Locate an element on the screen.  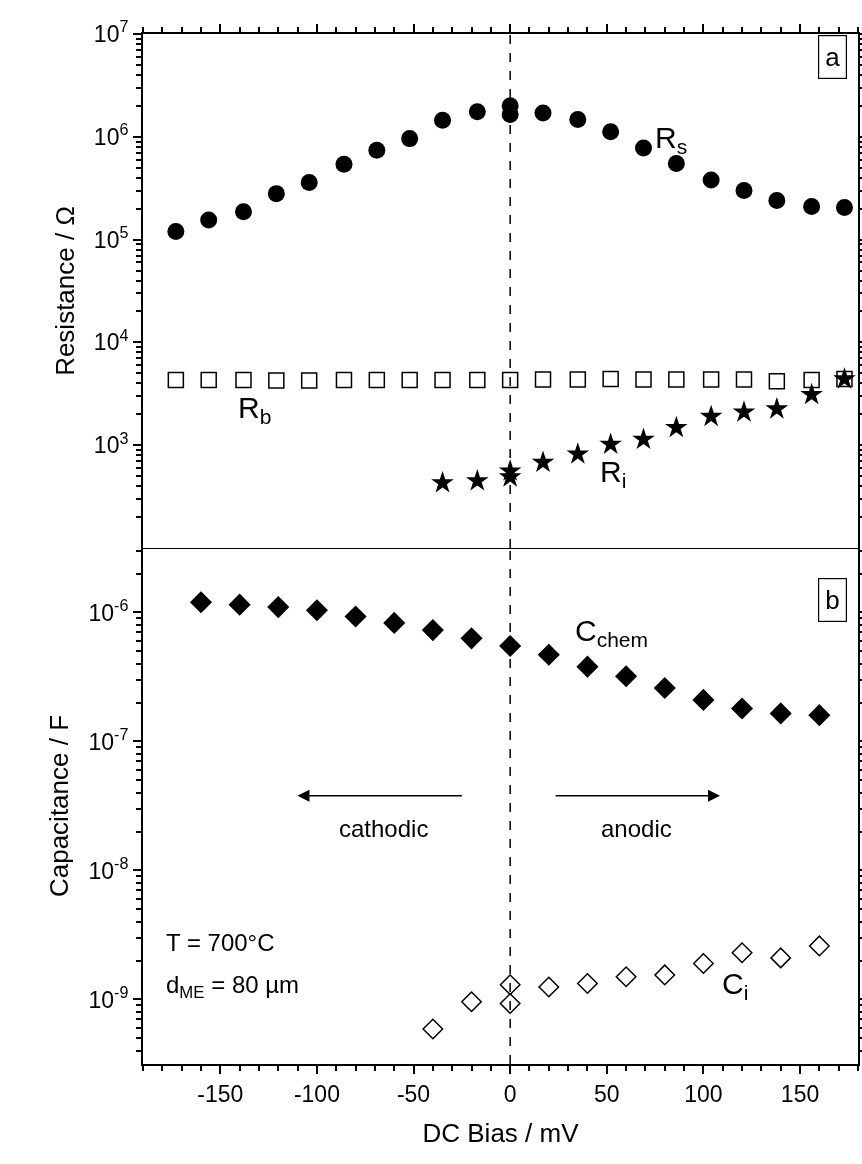
series-label: R$_{b}$ is located at coordinates (255, 410).